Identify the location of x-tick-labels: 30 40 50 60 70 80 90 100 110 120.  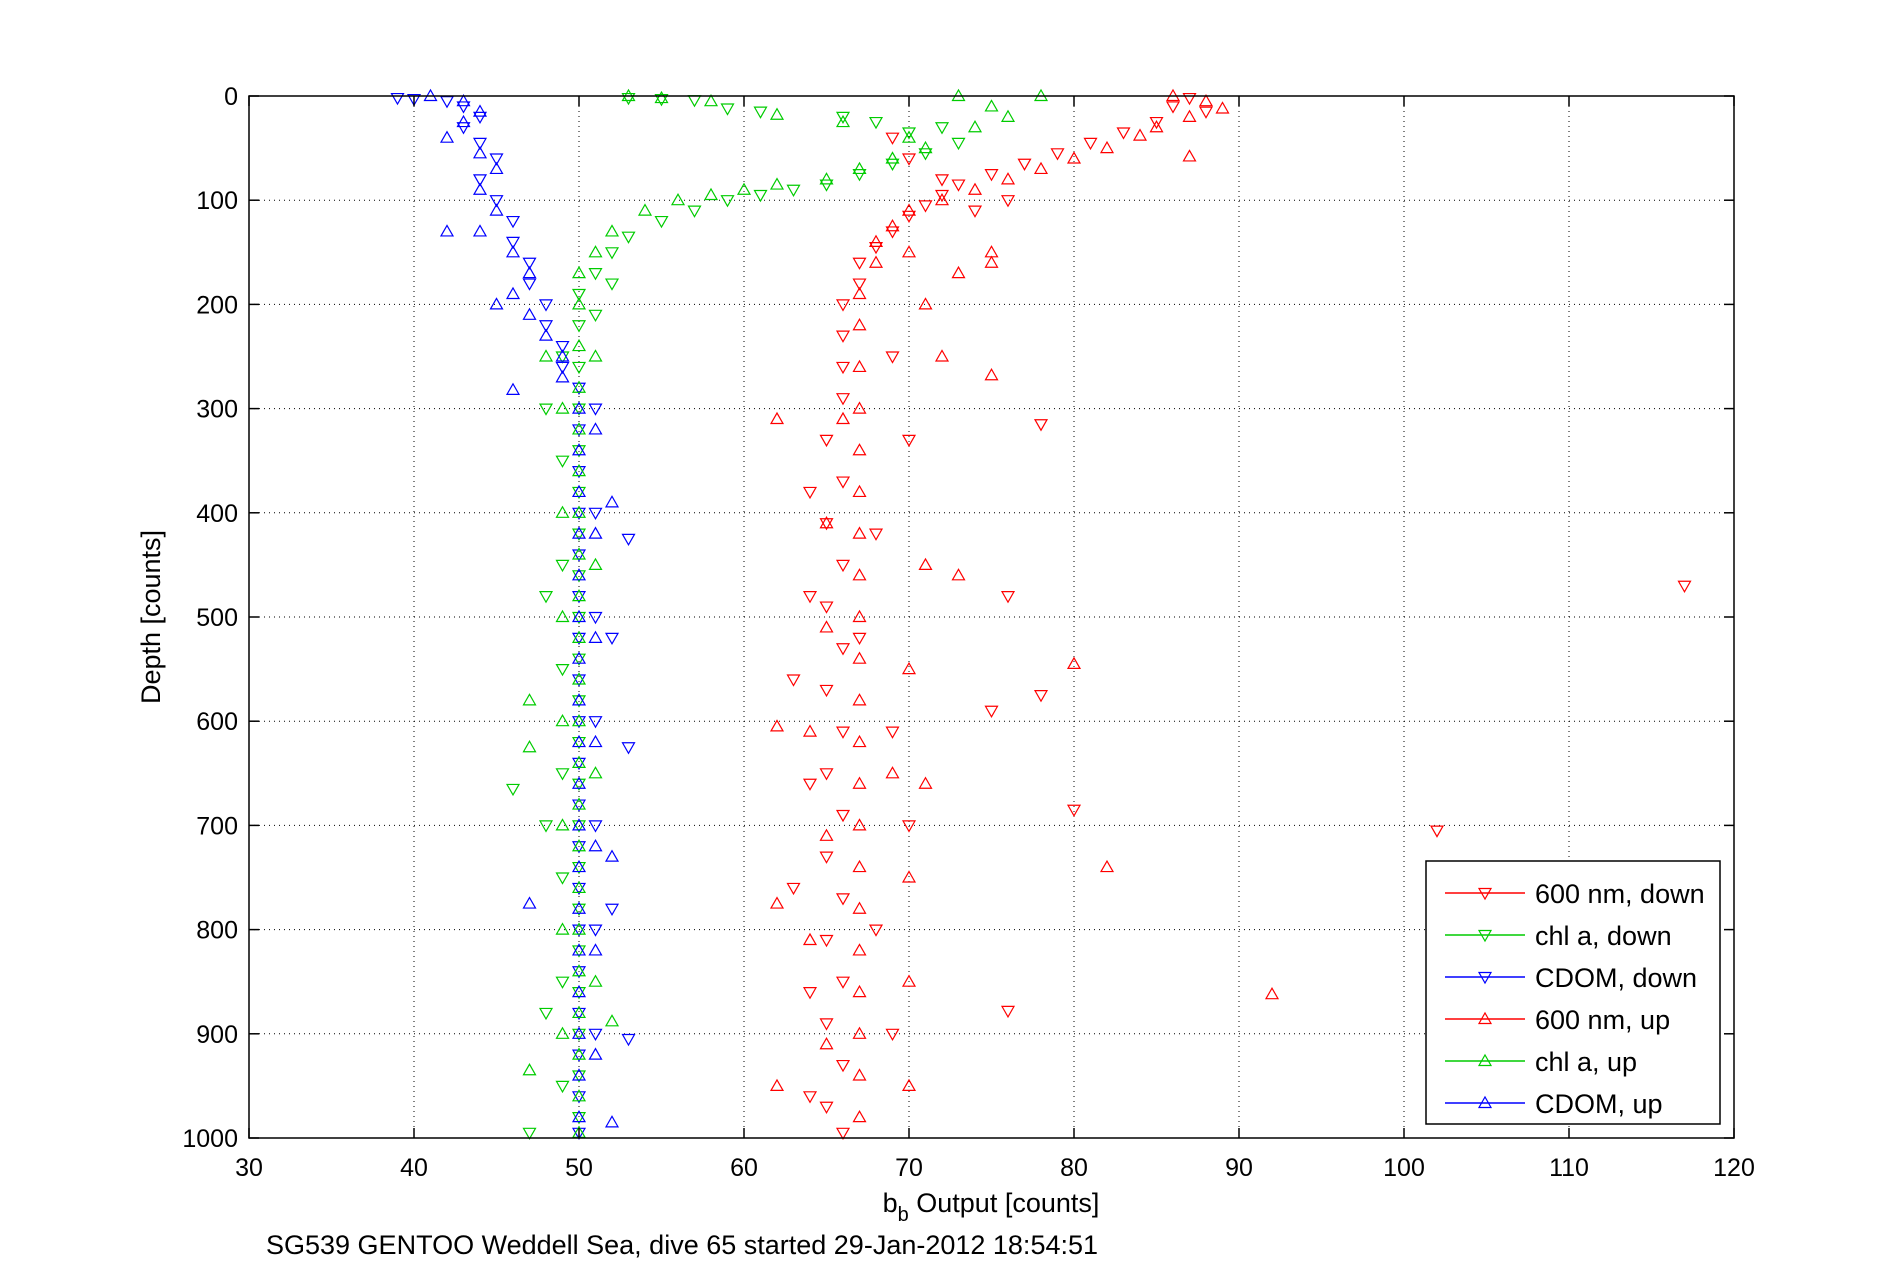
(995, 1168).